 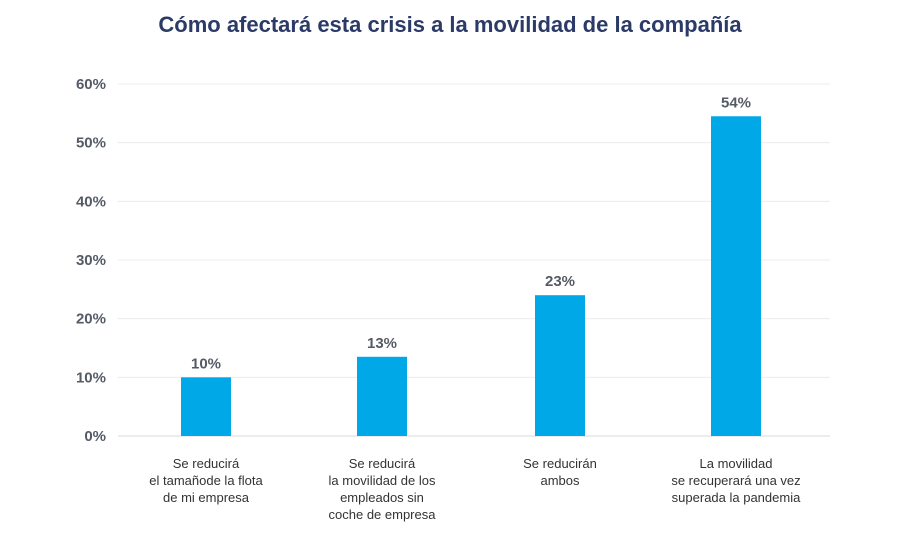 What do you see at coordinates (91, 143) in the screenshot?
I see `y-tick-label: 50%` at bounding box center [91, 143].